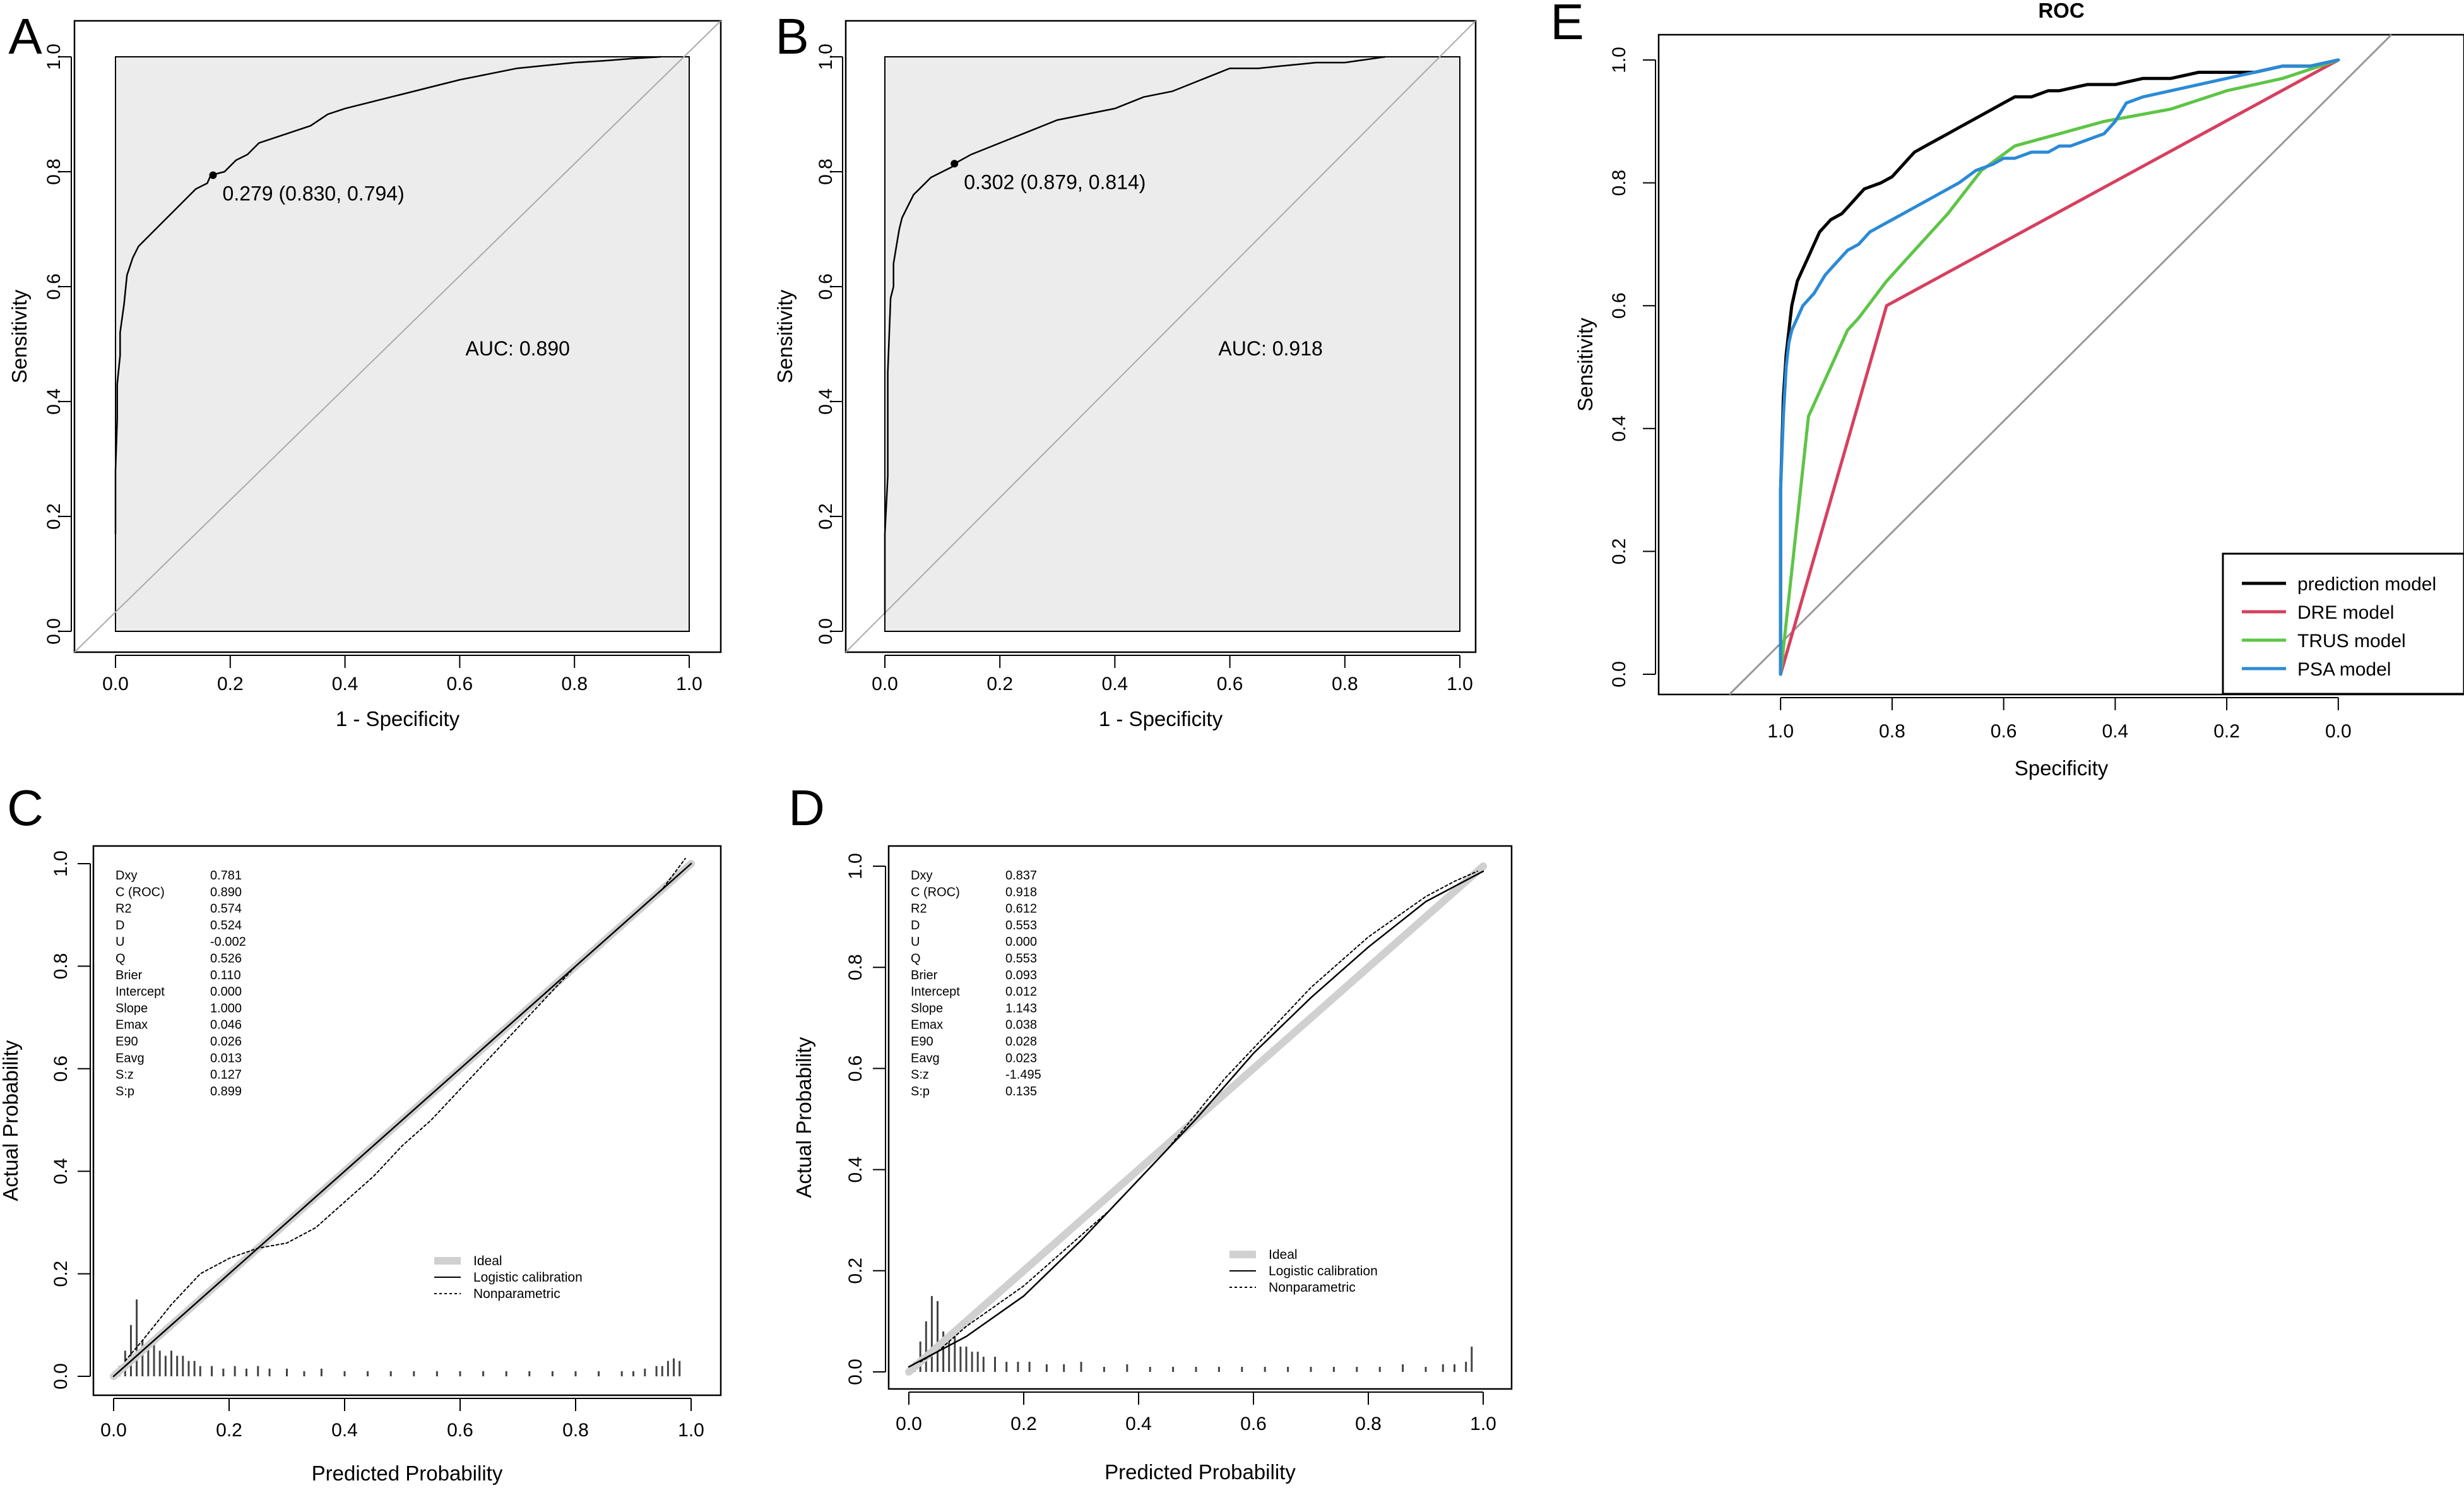 The image size is (2464, 1495). What do you see at coordinates (921, 1092) in the screenshot?
I see `stat-name: S:p` at bounding box center [921, 1092].